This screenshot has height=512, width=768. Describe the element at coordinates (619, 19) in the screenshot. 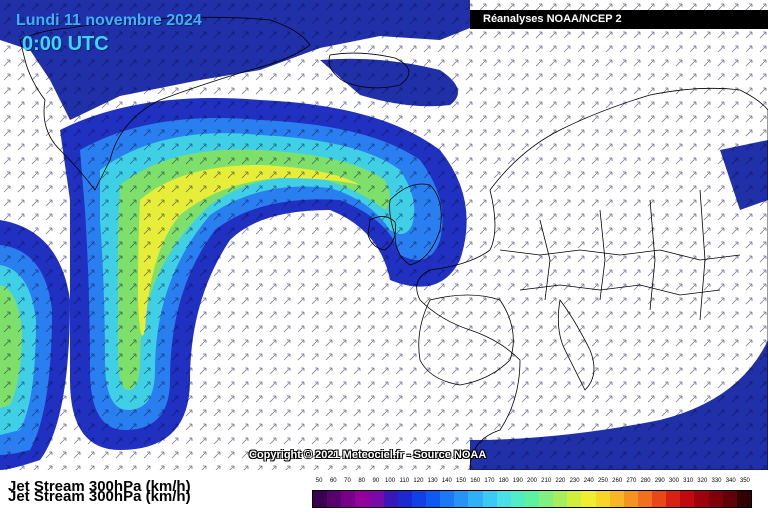

I see `data-source-label: Réanalyses NOAA/NCEP 2` at that location.